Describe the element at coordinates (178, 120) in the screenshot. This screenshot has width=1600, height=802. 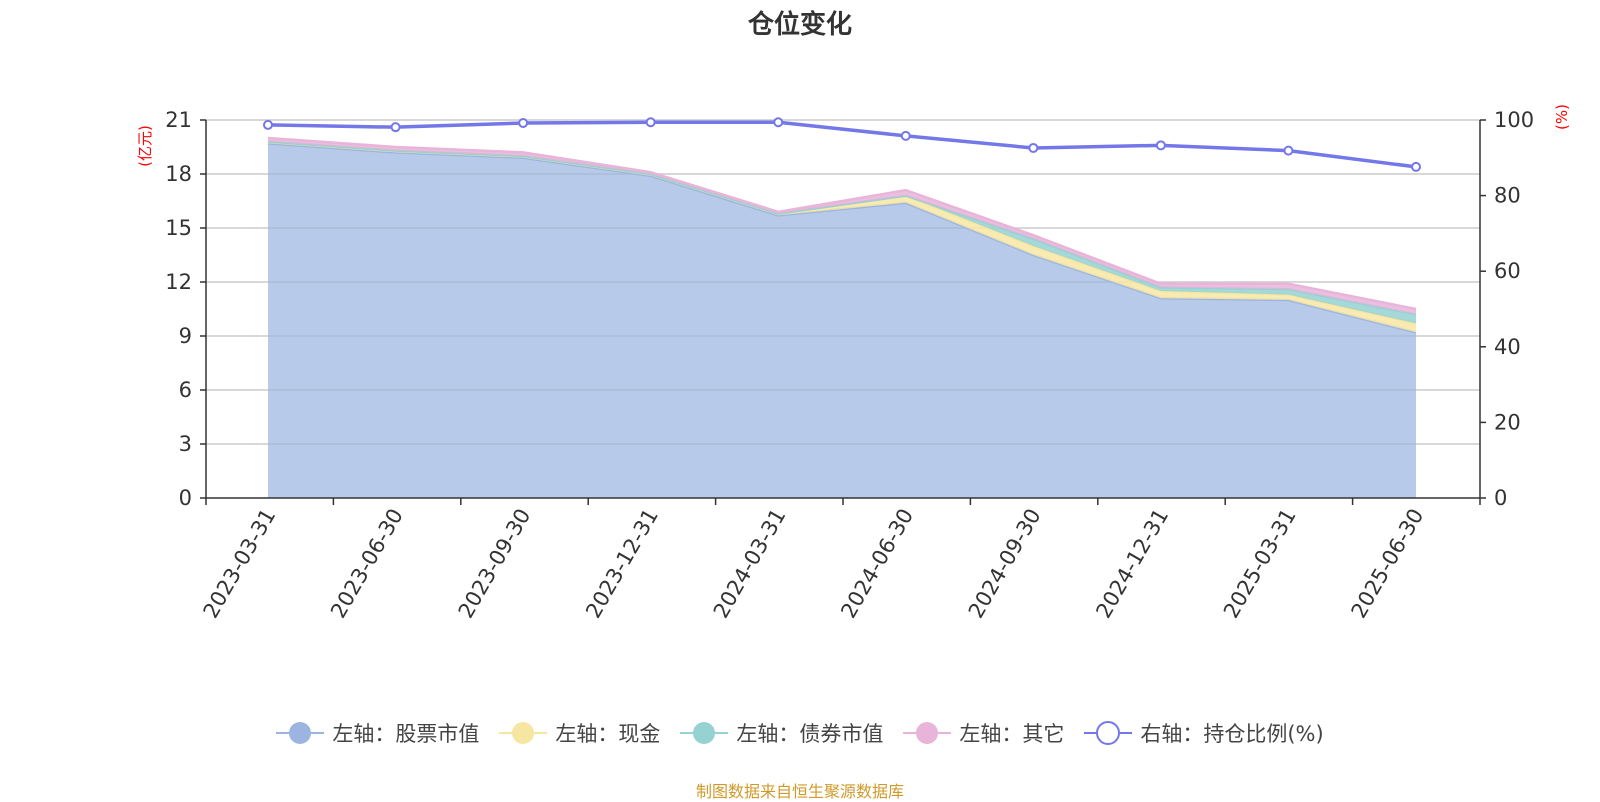
I see `left-tick-label-7: 21` at that location.